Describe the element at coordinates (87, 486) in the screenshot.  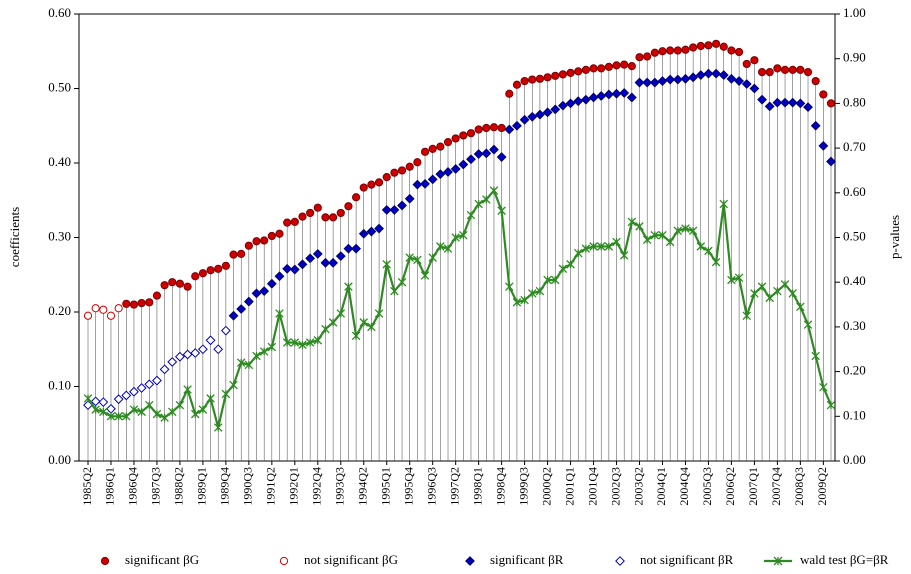
I see `x-tick-label: 1985Q2` at that location.